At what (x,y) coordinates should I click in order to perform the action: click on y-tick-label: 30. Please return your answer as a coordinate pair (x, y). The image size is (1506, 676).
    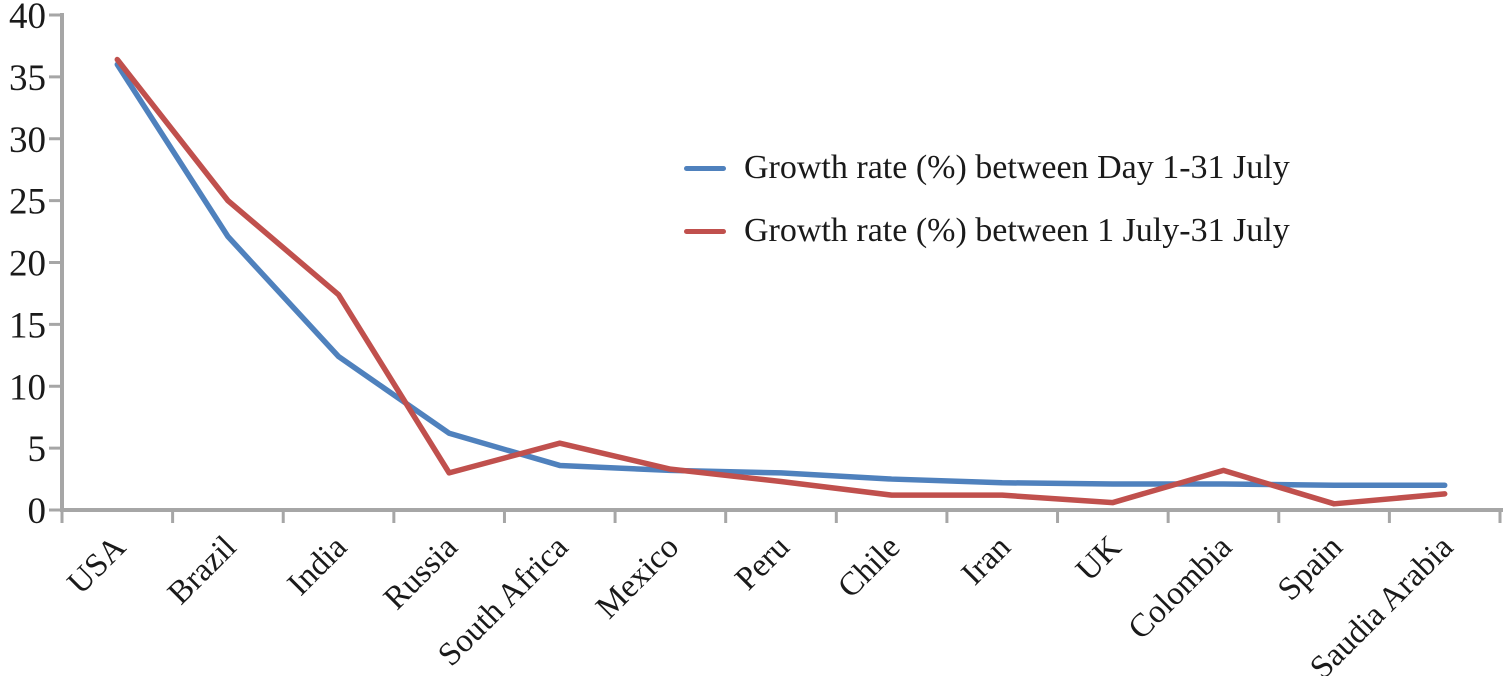
    Looking at the image, I should click on (27, 140).